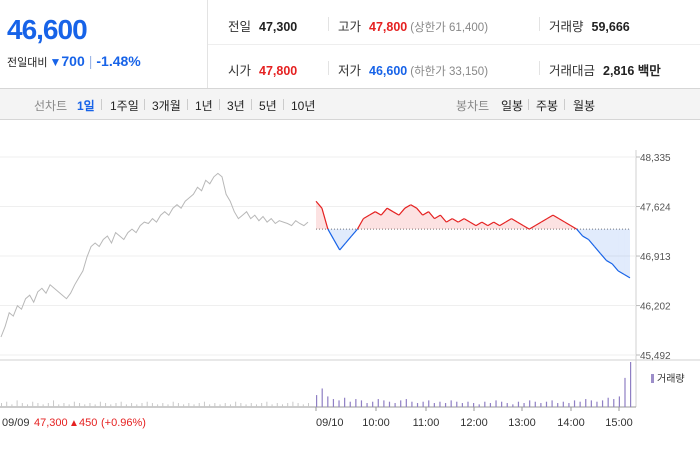 This screenshot has height=454, width=700. I want to click on x-tick-label: 15:00, so click(619, 423).